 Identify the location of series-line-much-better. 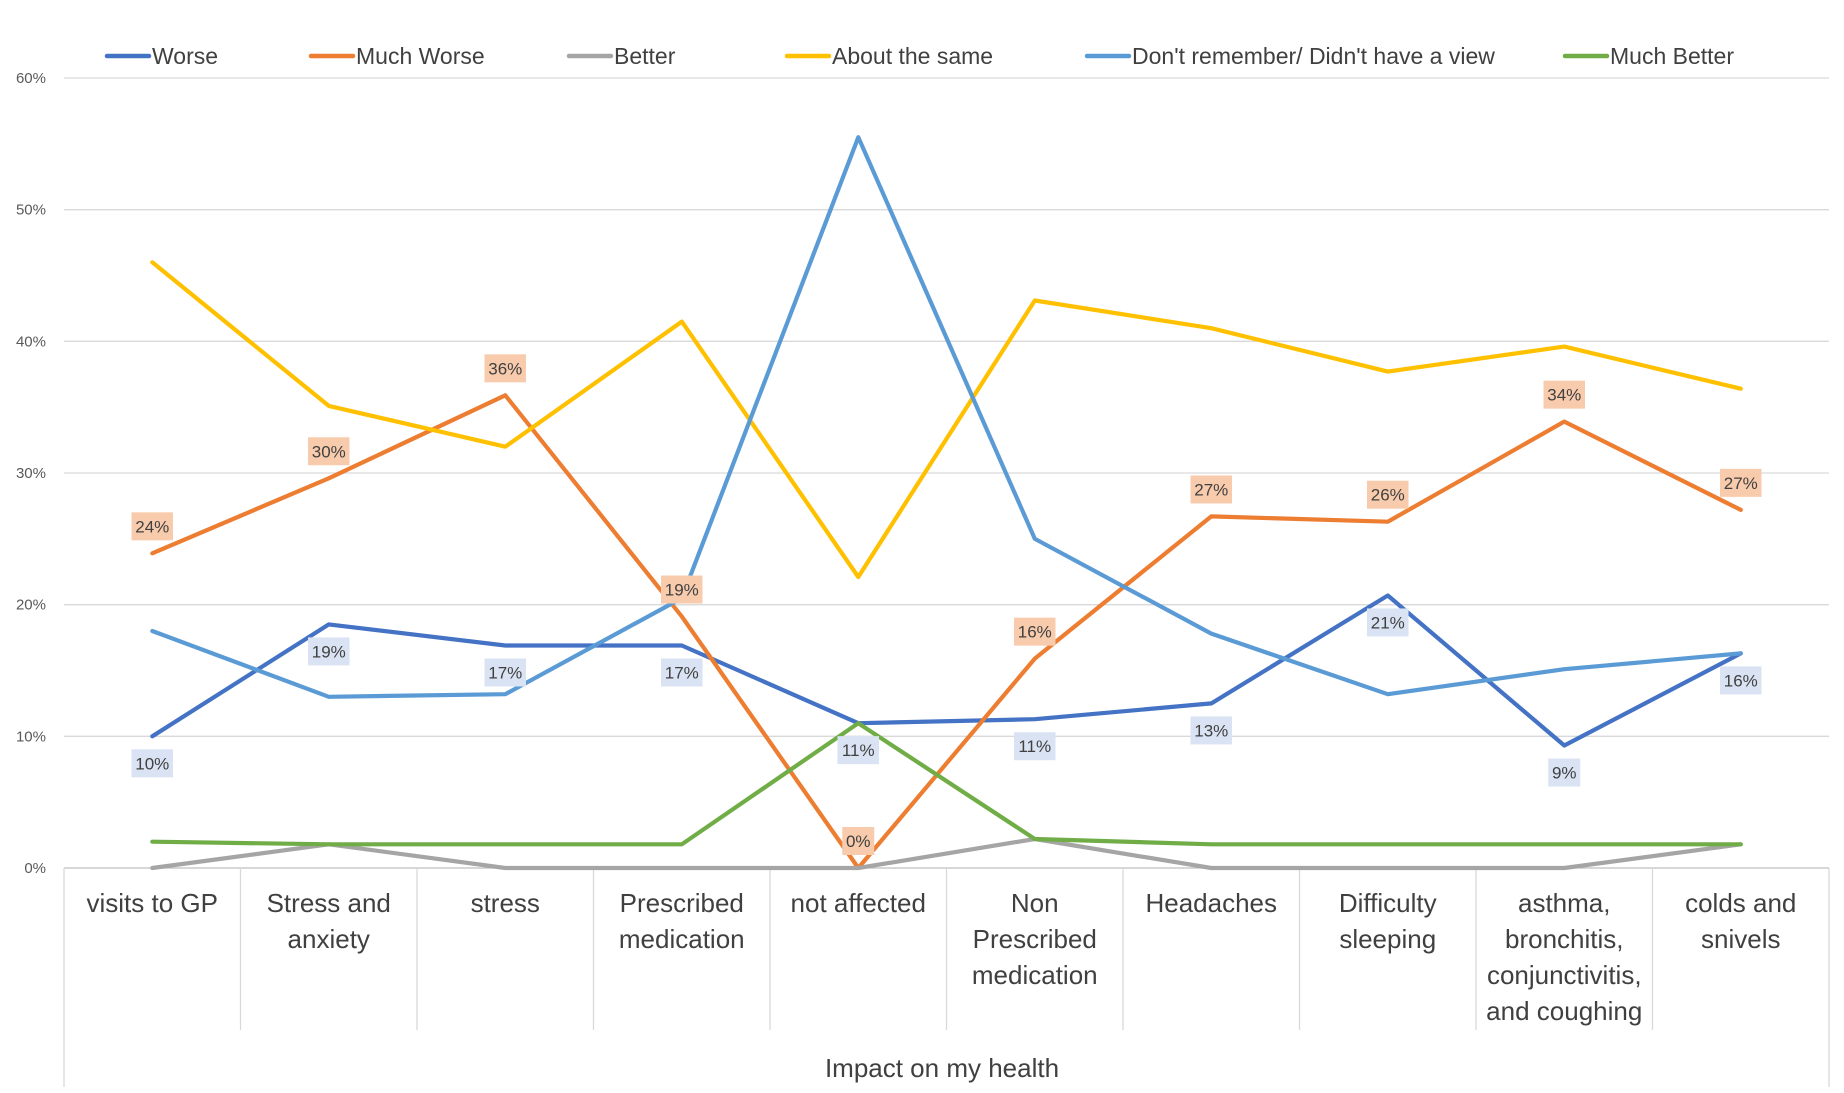
(946, 784).